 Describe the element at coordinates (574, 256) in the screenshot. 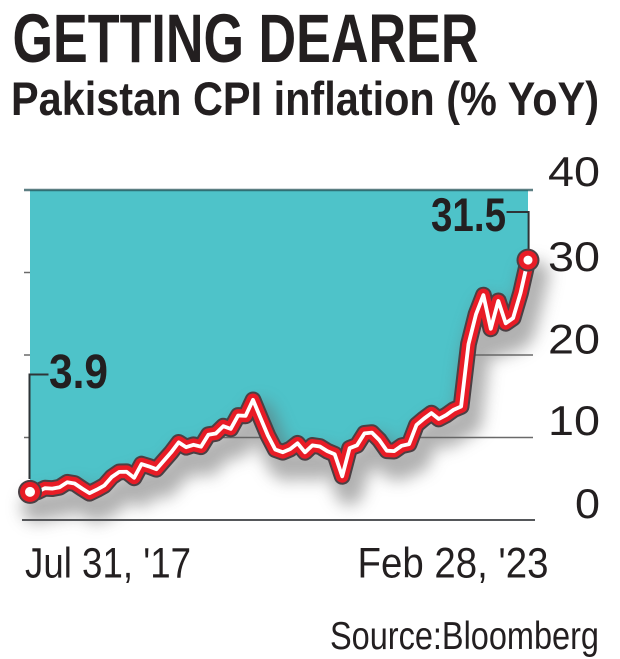

I see `svg-text: 30` at that location.